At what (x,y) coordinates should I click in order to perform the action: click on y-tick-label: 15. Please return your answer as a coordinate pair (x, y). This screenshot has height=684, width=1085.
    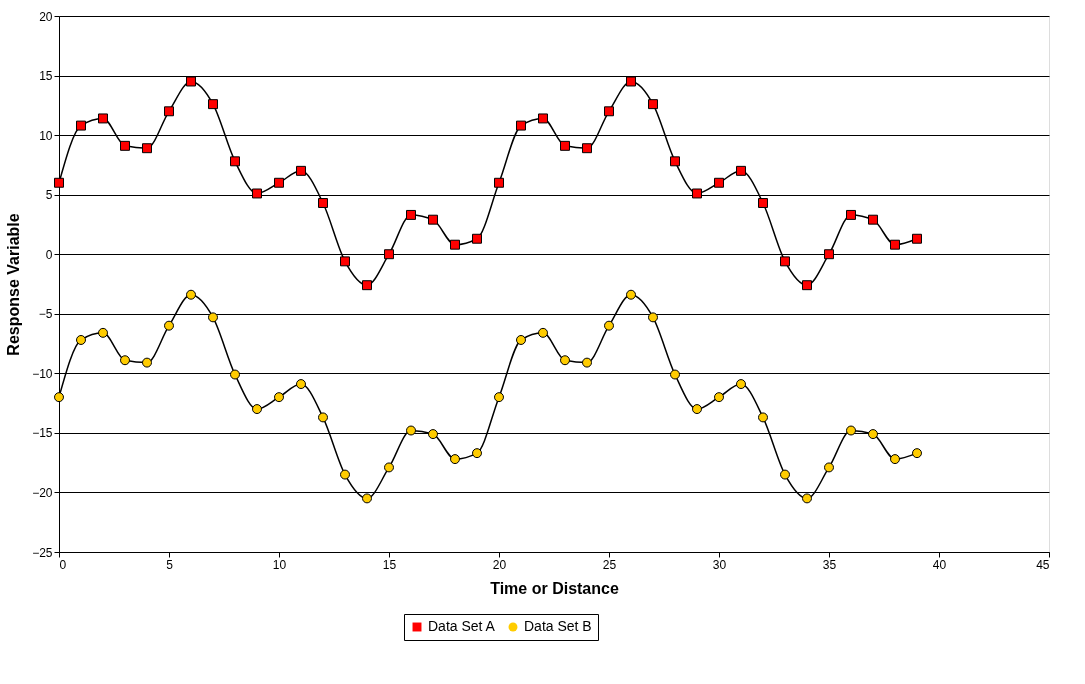
    Looking at the image, I should click on (46, 76).